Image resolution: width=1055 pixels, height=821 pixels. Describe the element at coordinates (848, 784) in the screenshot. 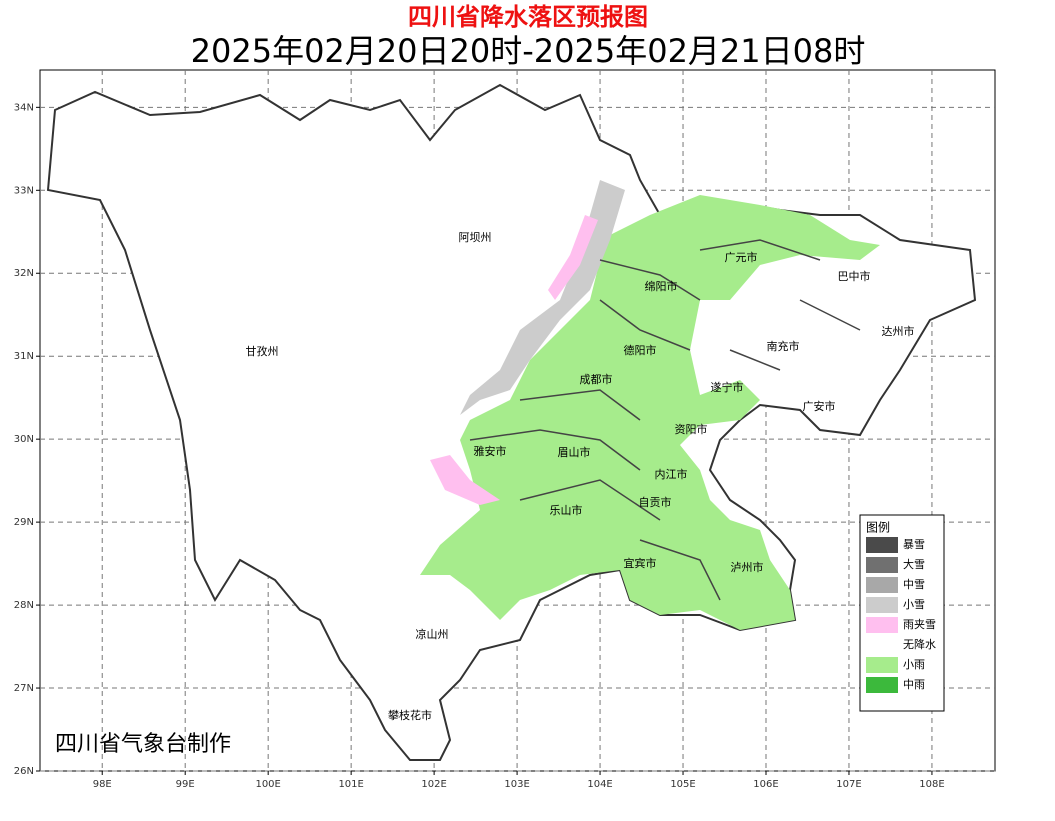

I see `x-tick-label: 107E` at that location.